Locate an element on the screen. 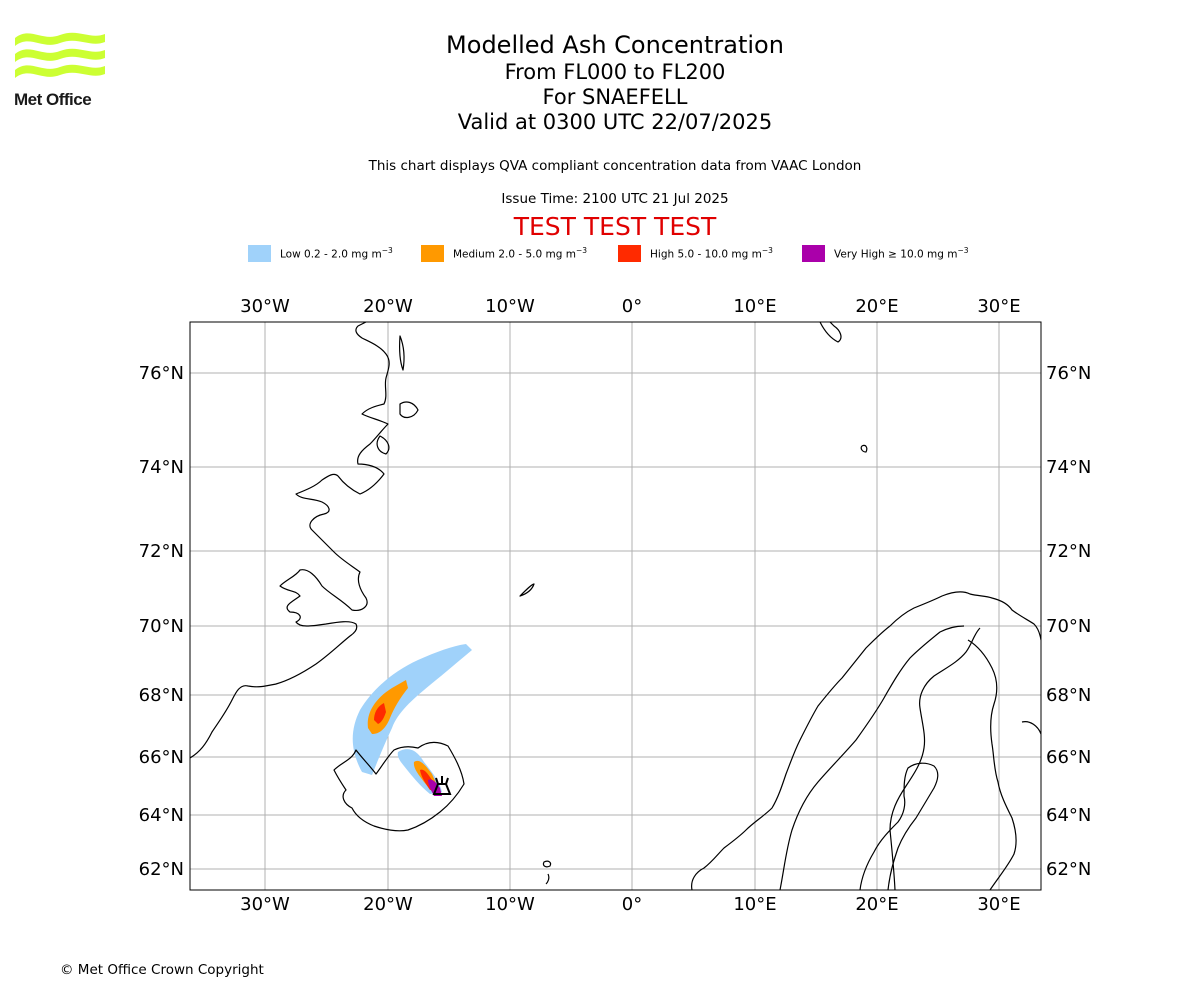 This screenshot has height=1000, width=1200. lon-labels-top: 30°W 20°W 10°W 0° 10°E 20°E 30°E is located at coordinates (630, 306).